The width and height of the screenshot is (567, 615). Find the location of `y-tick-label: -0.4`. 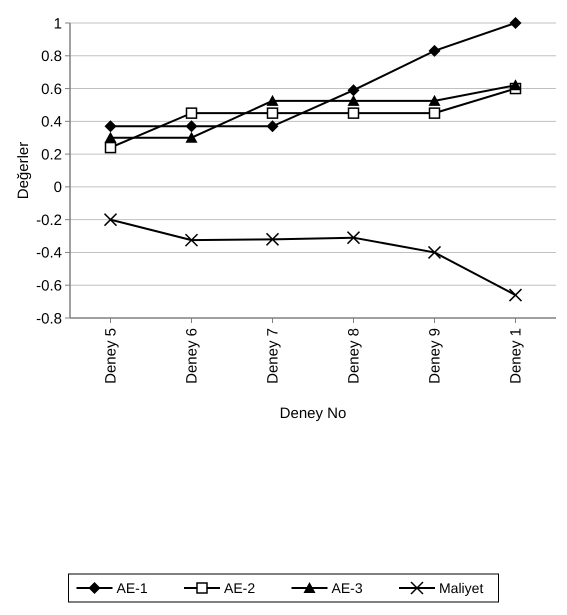

y-tick-label: -0.4 is located at coordinates (49, 253).